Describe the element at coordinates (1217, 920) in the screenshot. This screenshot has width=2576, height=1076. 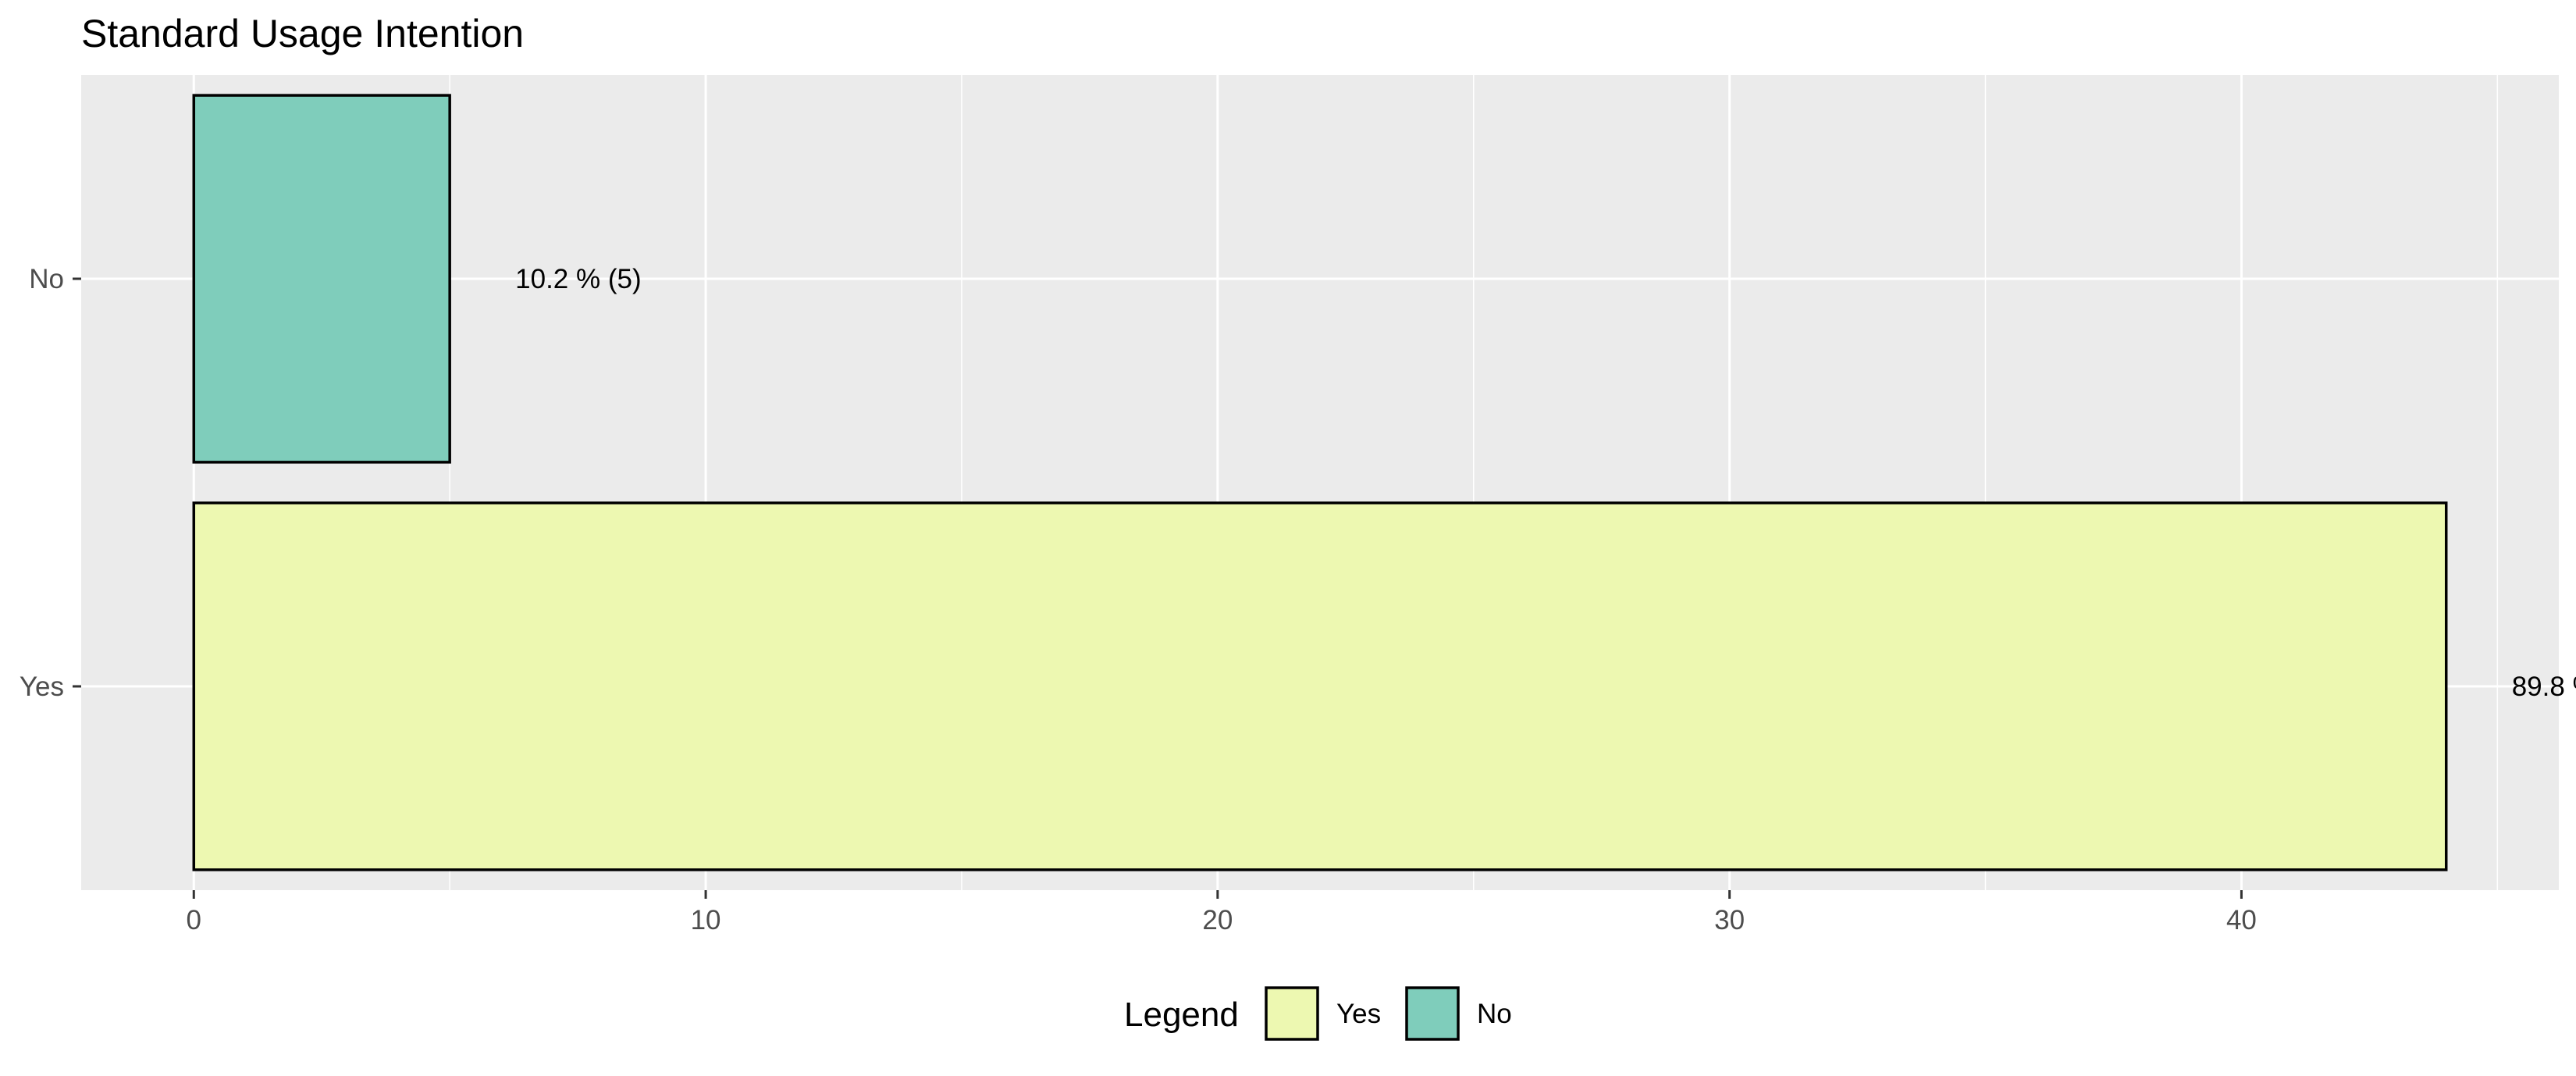
I see `x-tick-label: 20` at that location.